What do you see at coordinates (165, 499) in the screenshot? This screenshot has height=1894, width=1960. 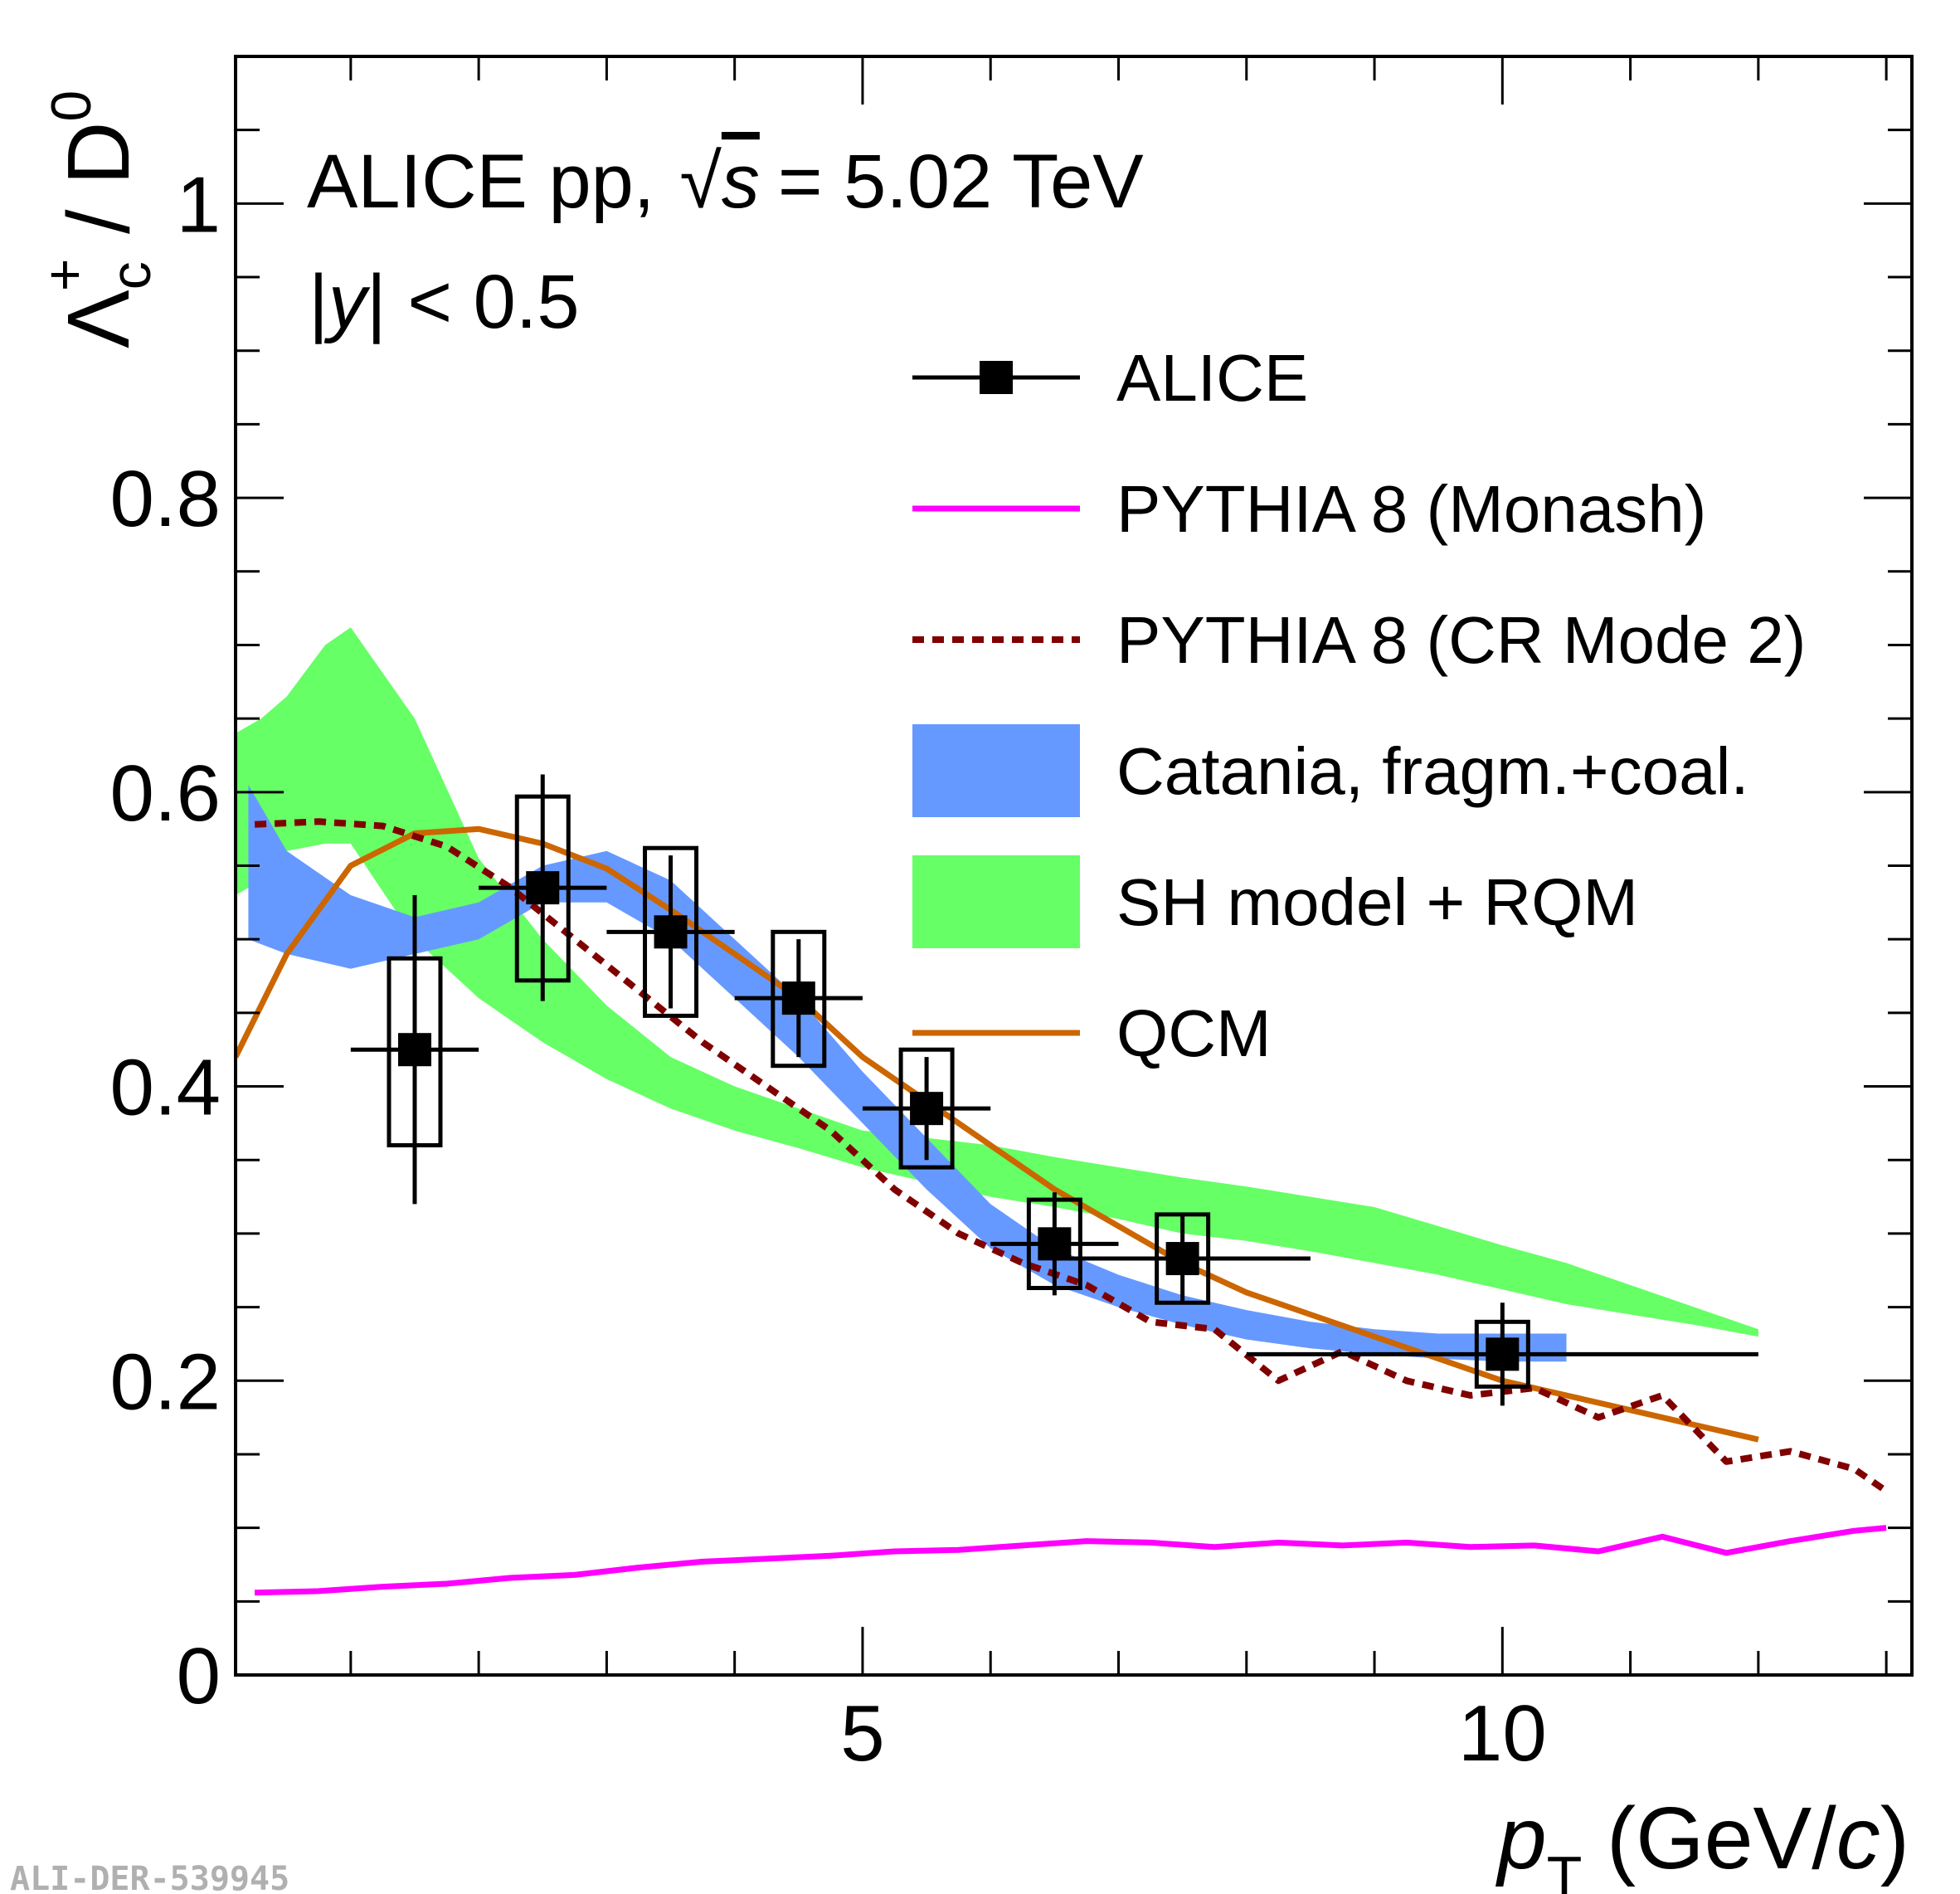 I see `y-tick-label: 0.8` at bounding box center [165, 499].